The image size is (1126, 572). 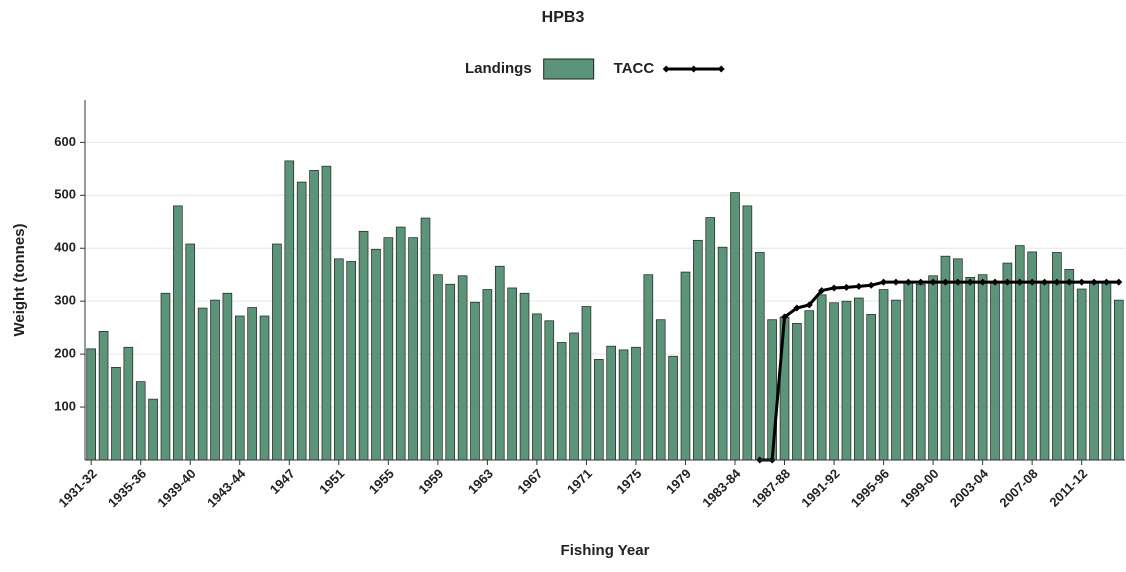 What do you see at coordinates (65, 353) in the screenshot?
I see `y-tick-label: 200` at bounding box center [65, 353].